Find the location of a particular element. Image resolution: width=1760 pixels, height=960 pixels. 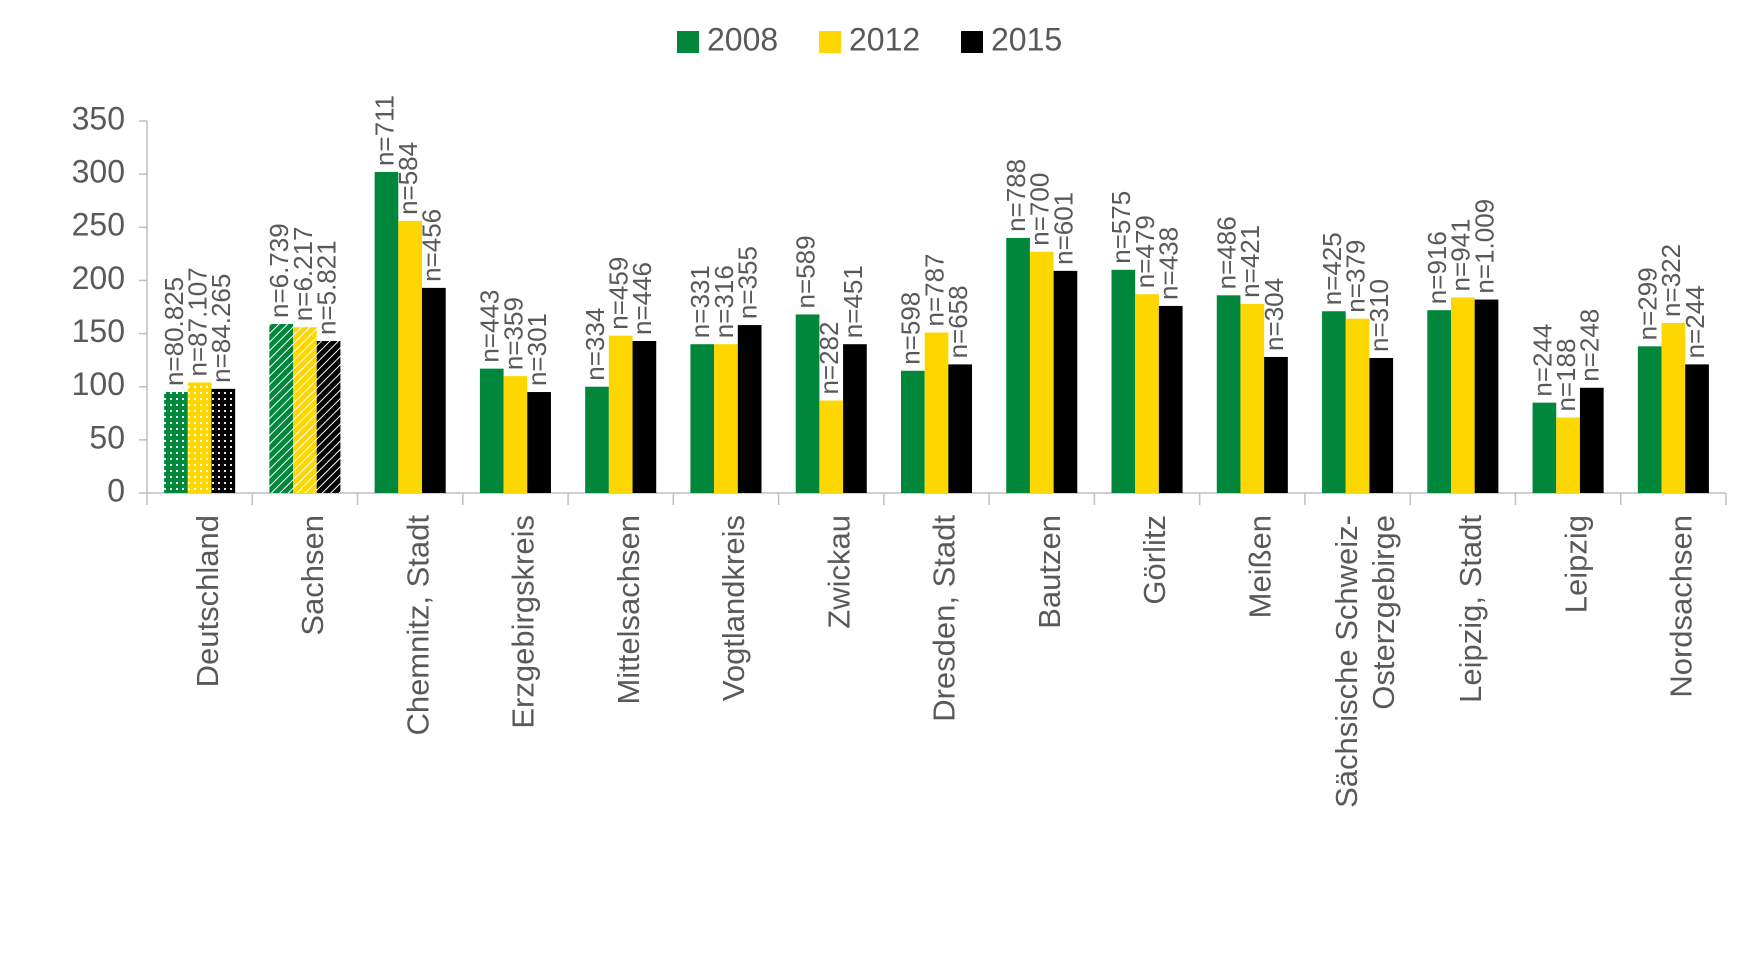

value-annotation: n=80.825 is located at coordinates (174, 331).